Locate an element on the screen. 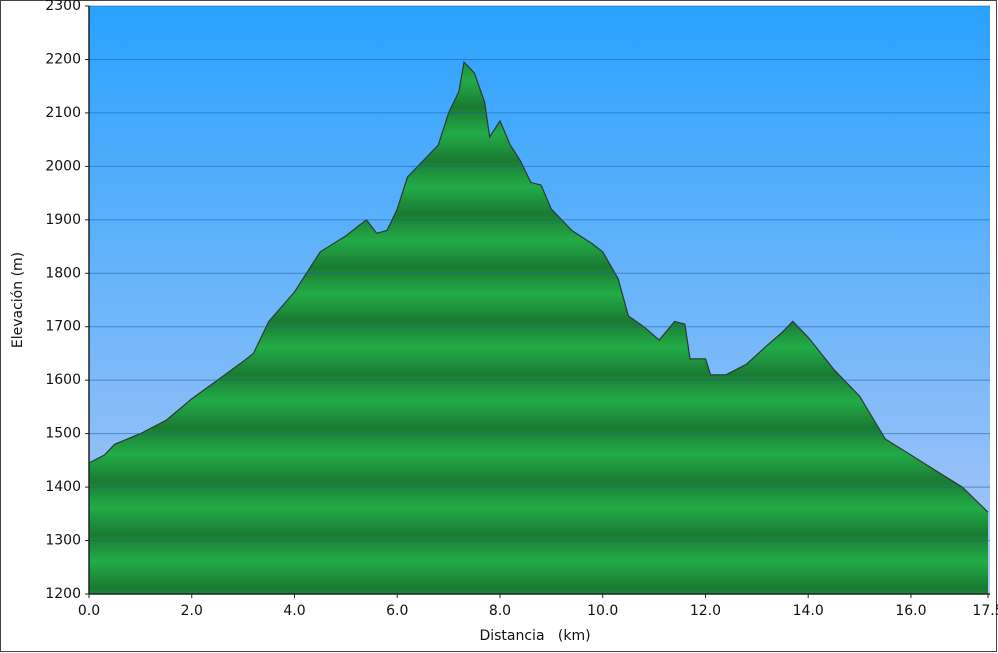 Image resolution: width=998 pixels, height=653 pixels. x-tick-label: 8.0 is located at coordinates (500, 611).